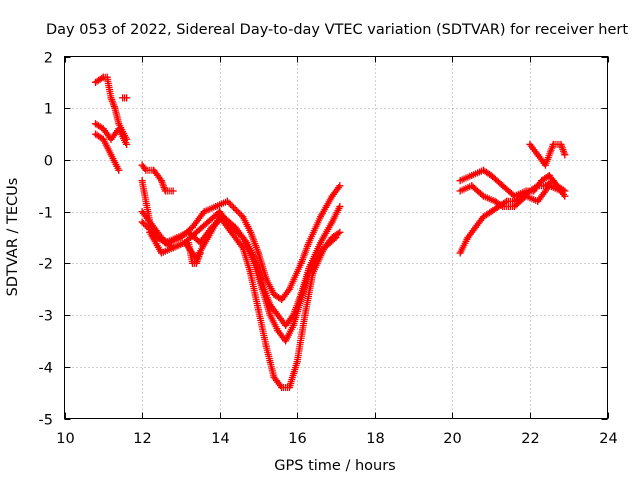 The height and width of the screenshot is (480, 640). I want to click on x-tick-label: 18, so click(375, 439).